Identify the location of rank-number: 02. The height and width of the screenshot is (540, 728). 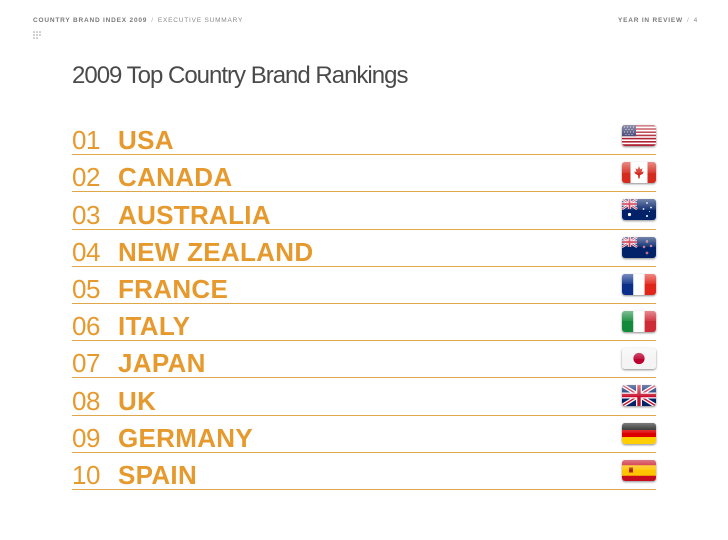
(86, 177).